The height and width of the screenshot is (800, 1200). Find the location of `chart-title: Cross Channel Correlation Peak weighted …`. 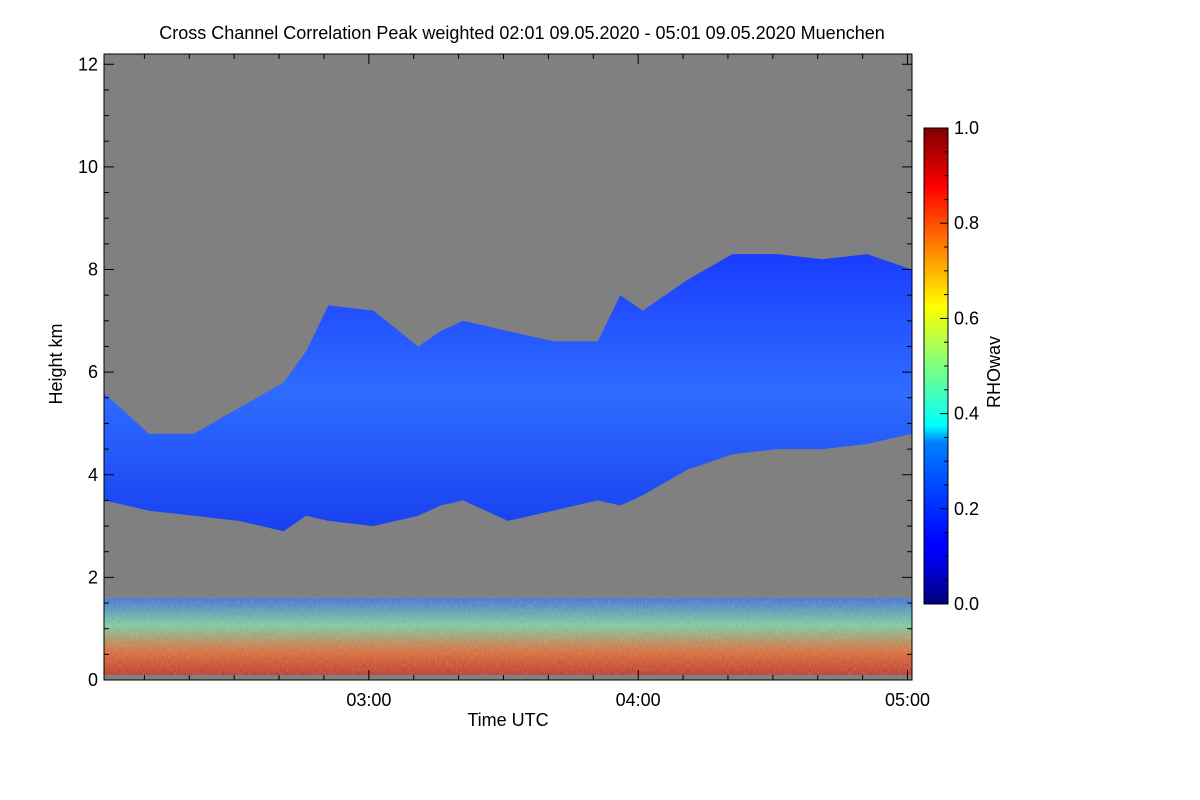

chart-title: Cross Channel Correlation Peak weighted … is located at coordinates (522, 33).